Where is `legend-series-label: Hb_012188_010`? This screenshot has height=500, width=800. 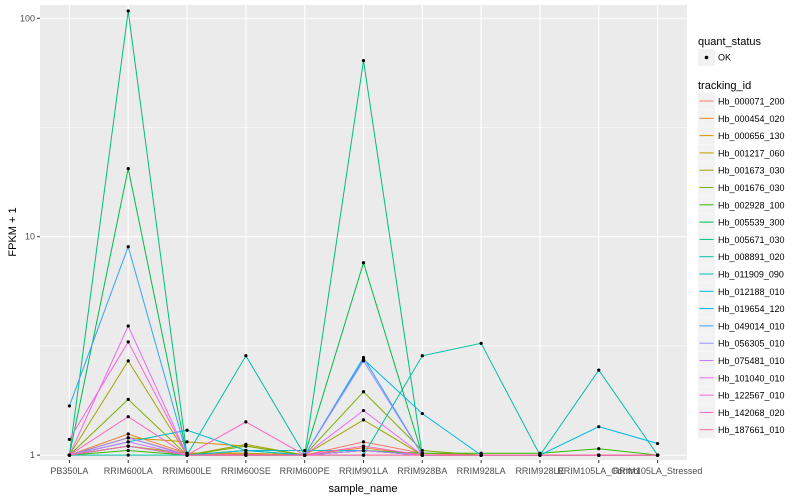
legend-series-label: Hb_012188_010 is located at coordinates (751, 292).